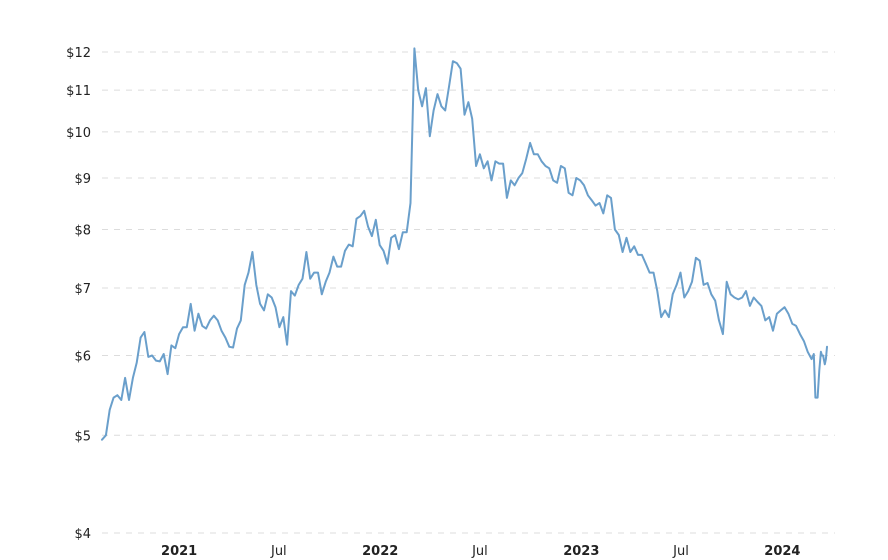 The image size is (888, 560). I want to click on y-tick-label: $12, so click(78, 53).